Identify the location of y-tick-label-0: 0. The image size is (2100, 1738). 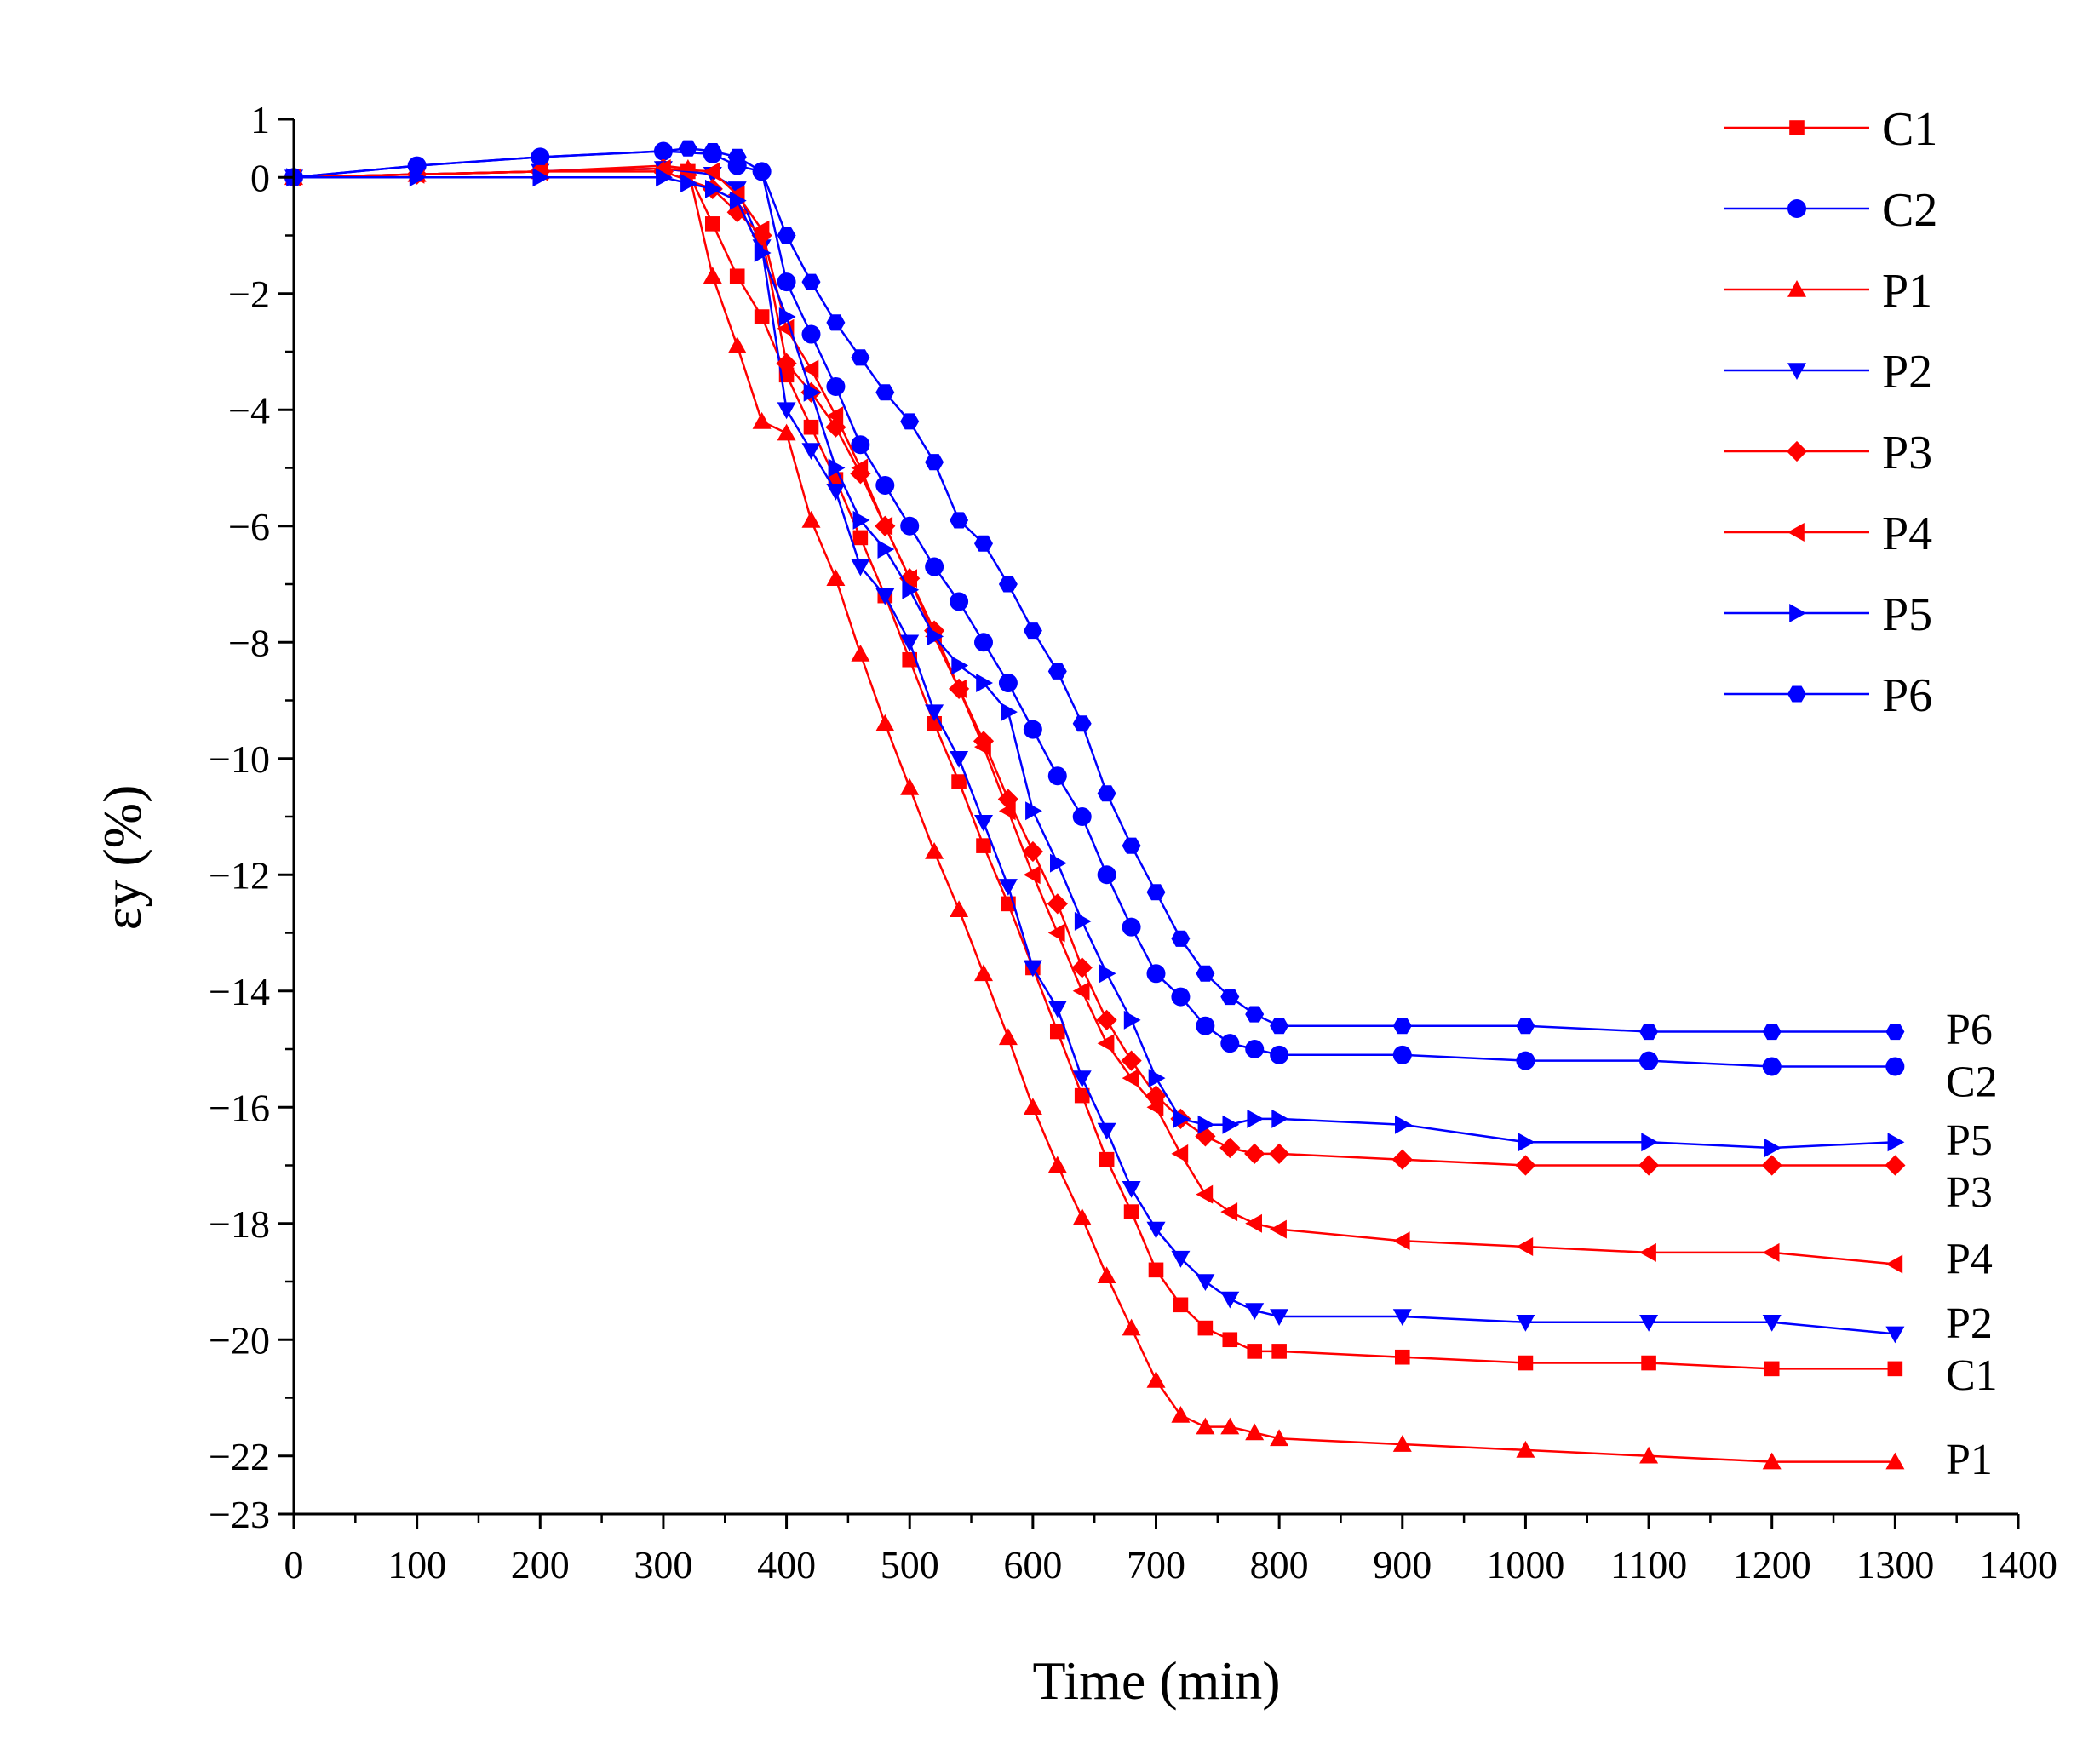
(260, 177).